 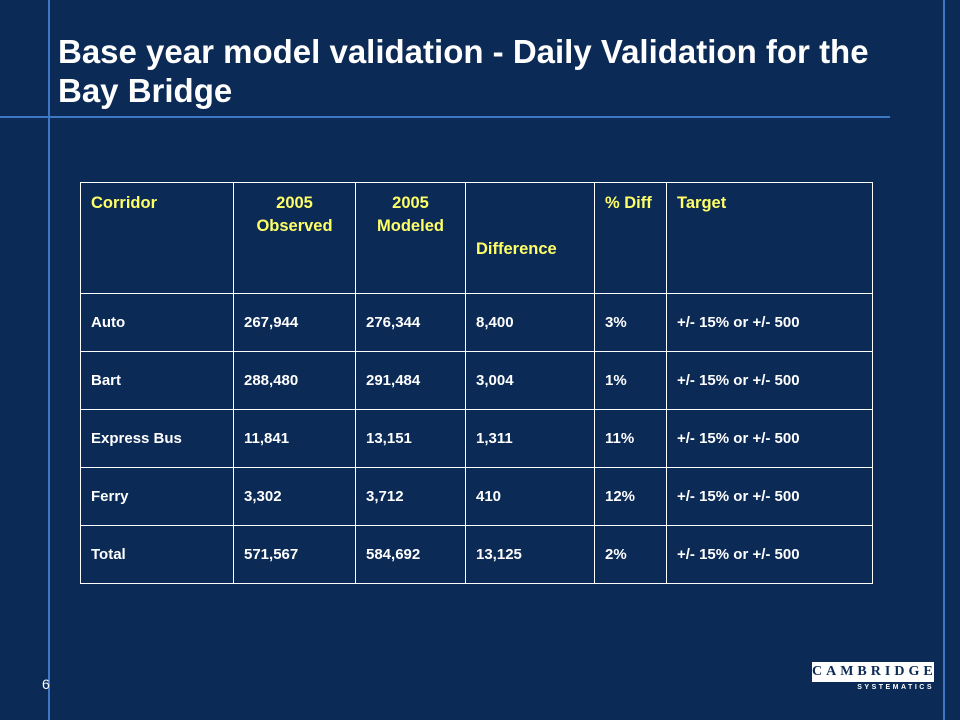 I want to click on header-corridor: Corridor, so click(x=157, y=238).